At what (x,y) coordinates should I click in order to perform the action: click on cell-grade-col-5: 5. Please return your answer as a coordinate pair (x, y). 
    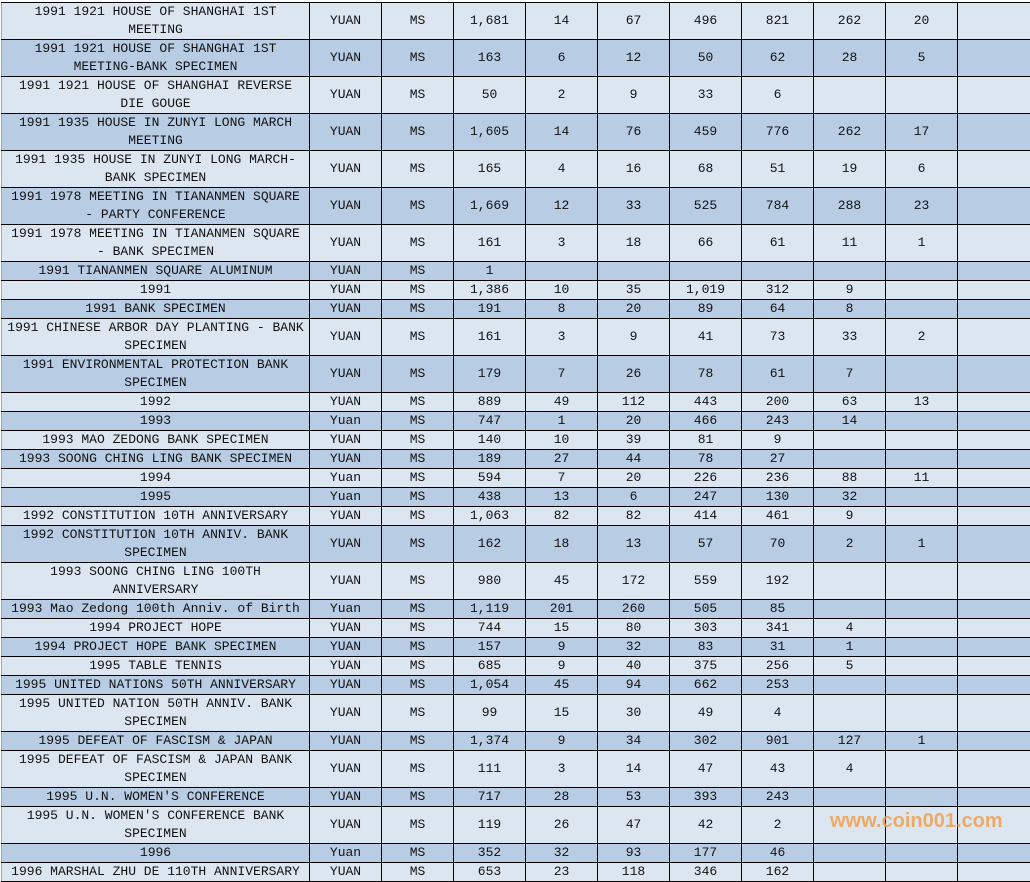
    Looking at the image, I should click on (850, 666).